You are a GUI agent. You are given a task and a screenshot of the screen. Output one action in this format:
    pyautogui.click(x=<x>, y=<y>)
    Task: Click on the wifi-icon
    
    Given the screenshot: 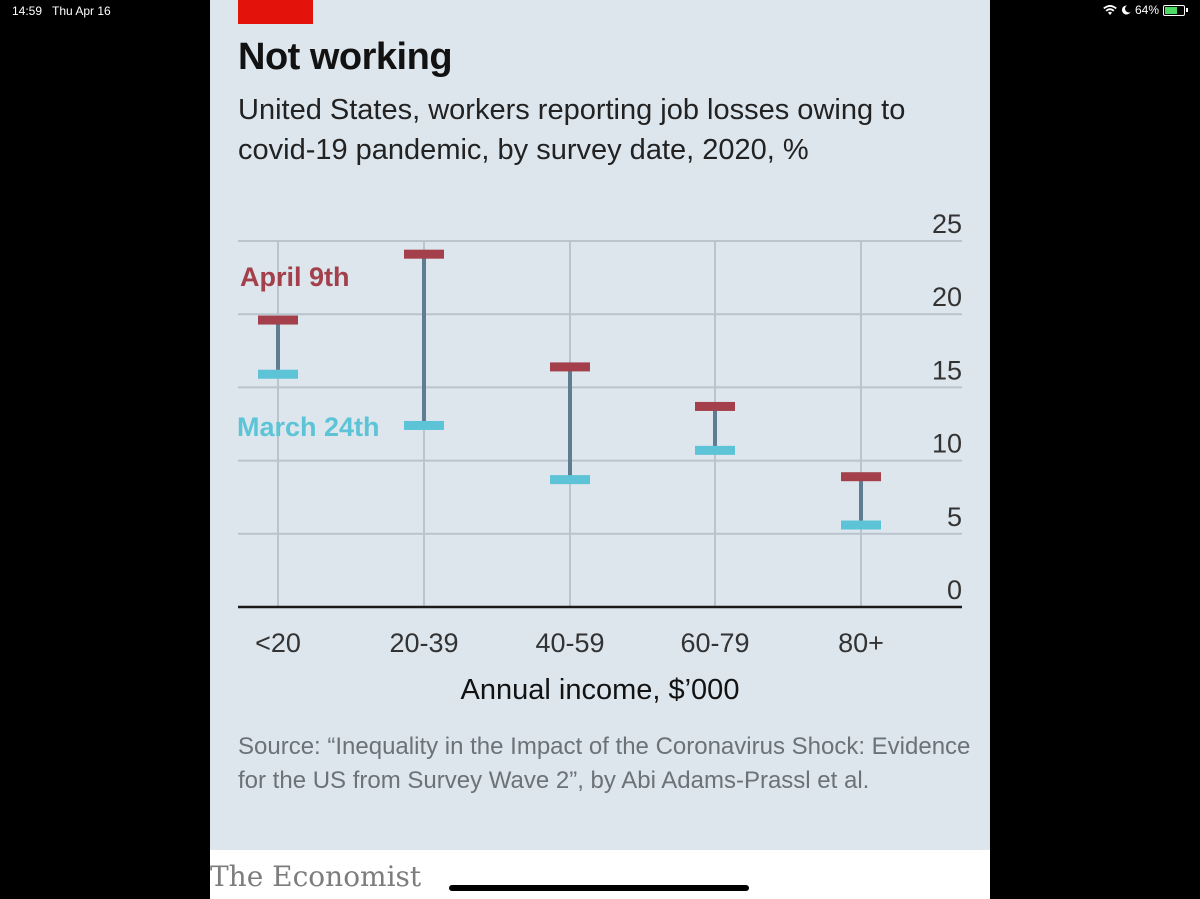 What is the action you would take?
    pyautogui.click(x=1110, y=9)
    